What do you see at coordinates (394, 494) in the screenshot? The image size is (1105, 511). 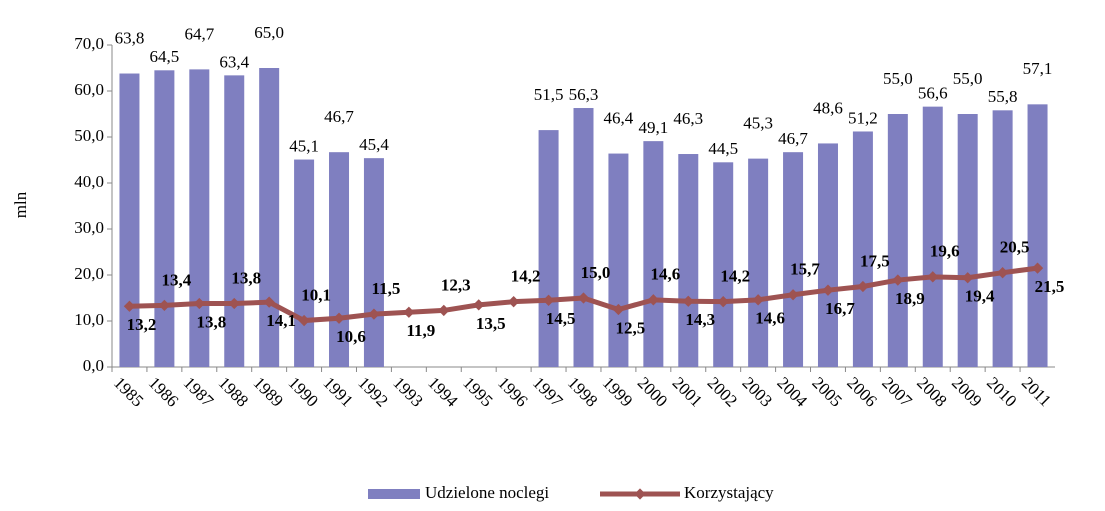 I see `legend-swatch` at bounding box center [394, 494].